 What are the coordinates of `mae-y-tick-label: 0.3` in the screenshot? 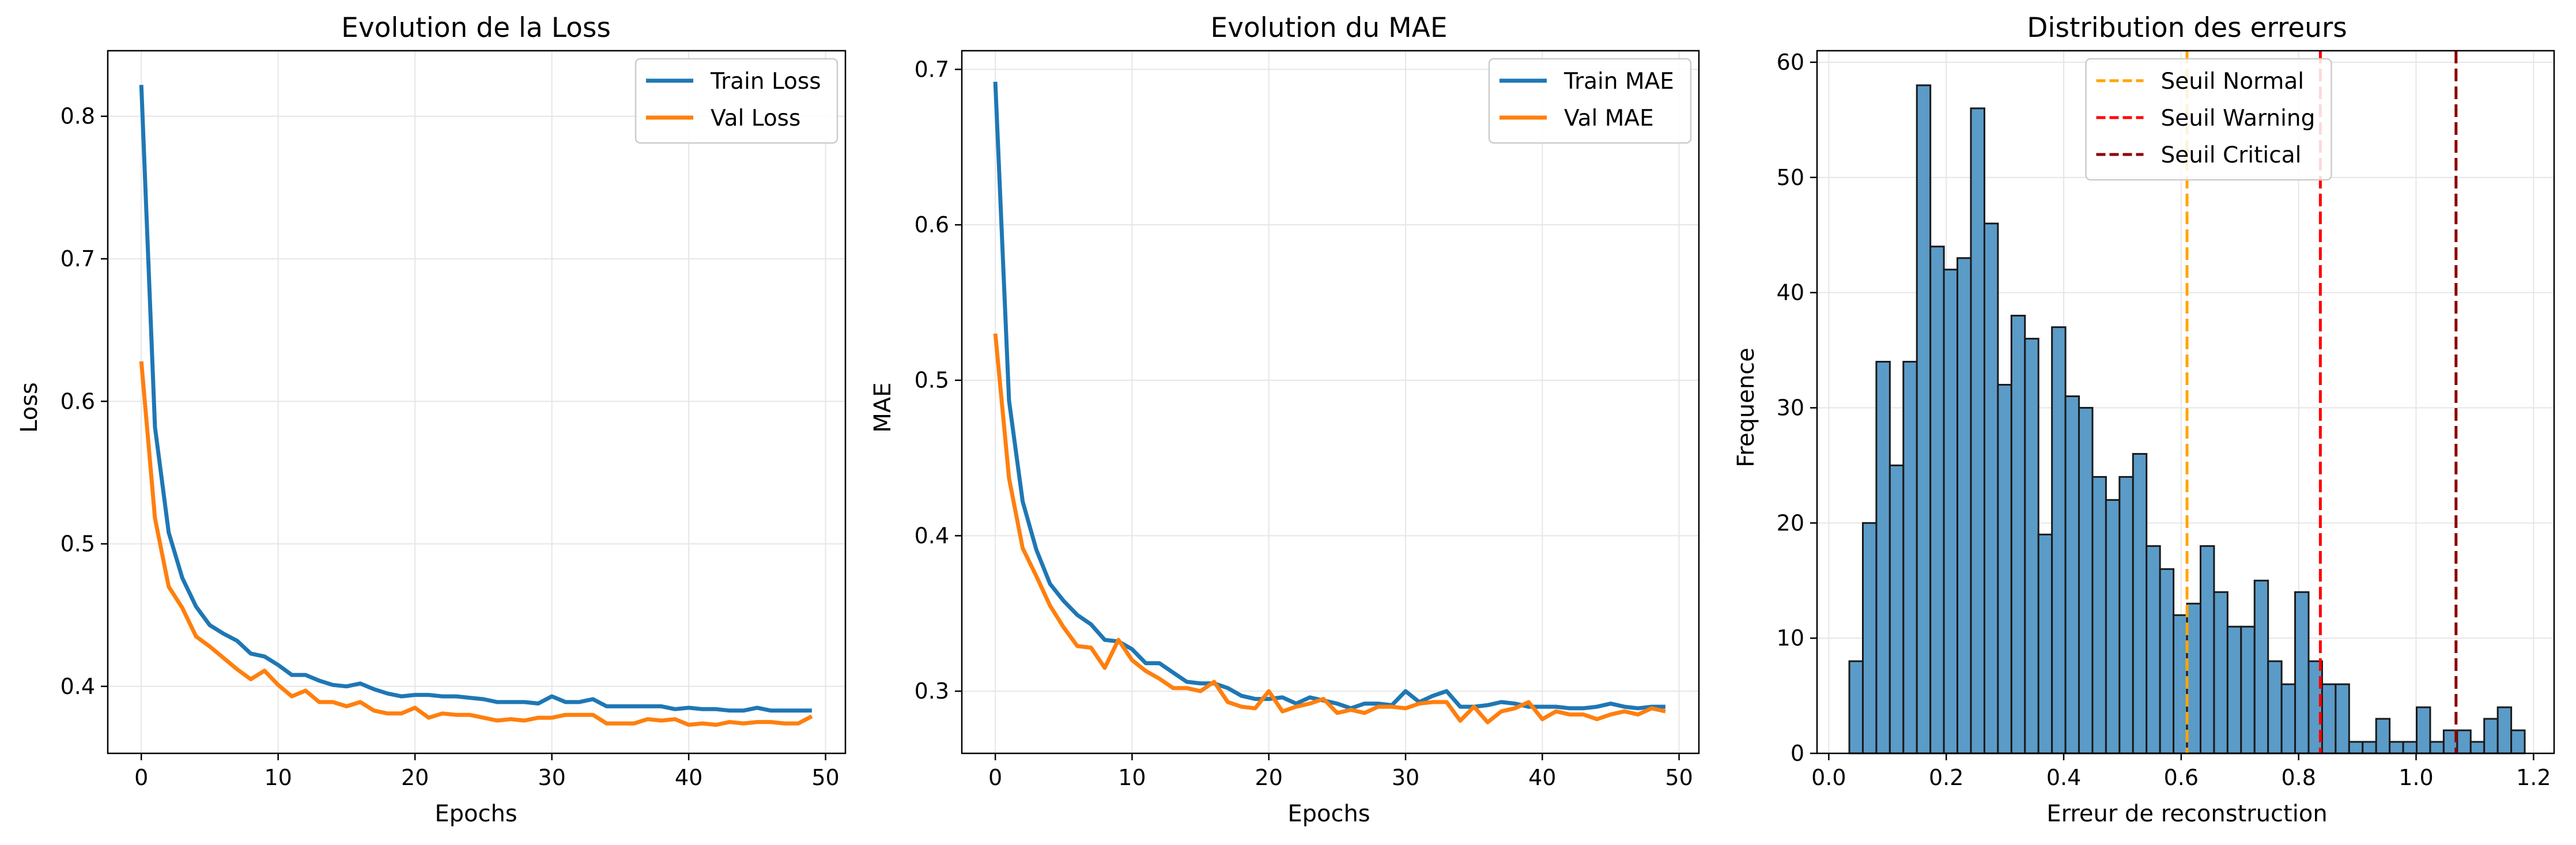 It's located at (932, 691).